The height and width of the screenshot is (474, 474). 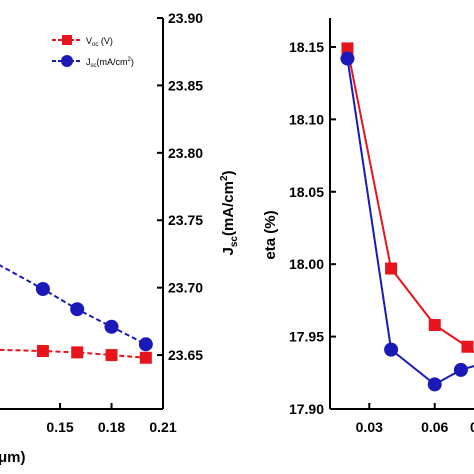 What do you see at coordinates (229, 212) in the screenshot?
I see `left-right-y-axis-label: Jsc(mA/cm2)` at bounding box center [229, 212].